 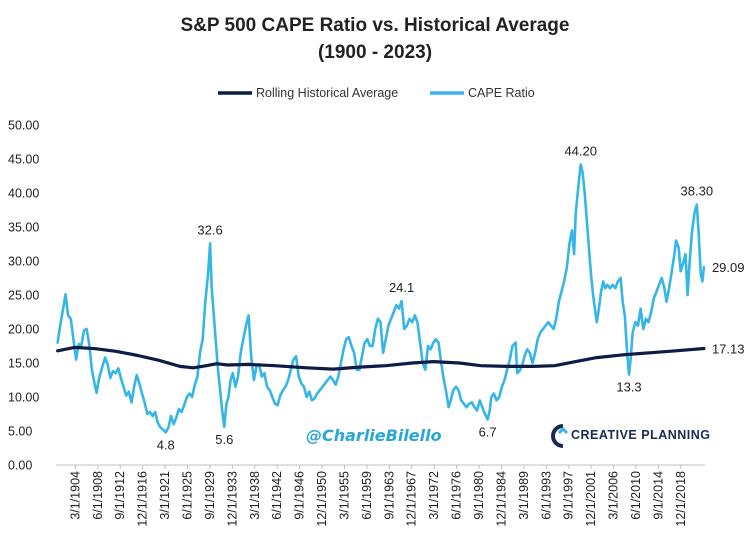 What do you see at coordinates (232, 499) in the screenshot?
I see `x-tick-label: 12/1/1933` at bounding box center [232, 499].